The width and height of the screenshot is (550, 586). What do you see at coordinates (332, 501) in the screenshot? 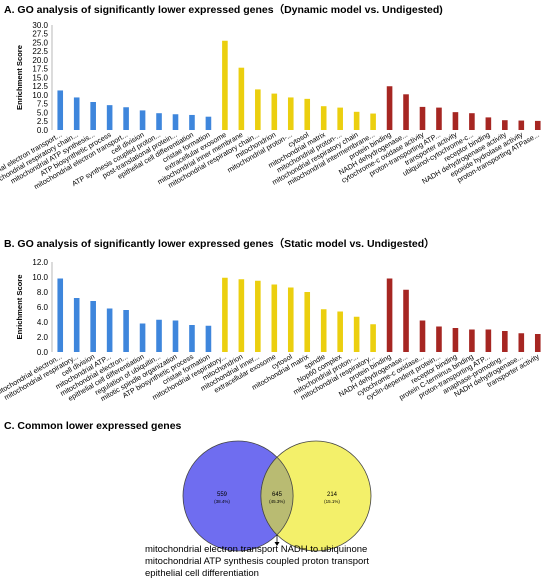
I see `venn-right-pct: (15.1%)` at bounding box center [332, 501].